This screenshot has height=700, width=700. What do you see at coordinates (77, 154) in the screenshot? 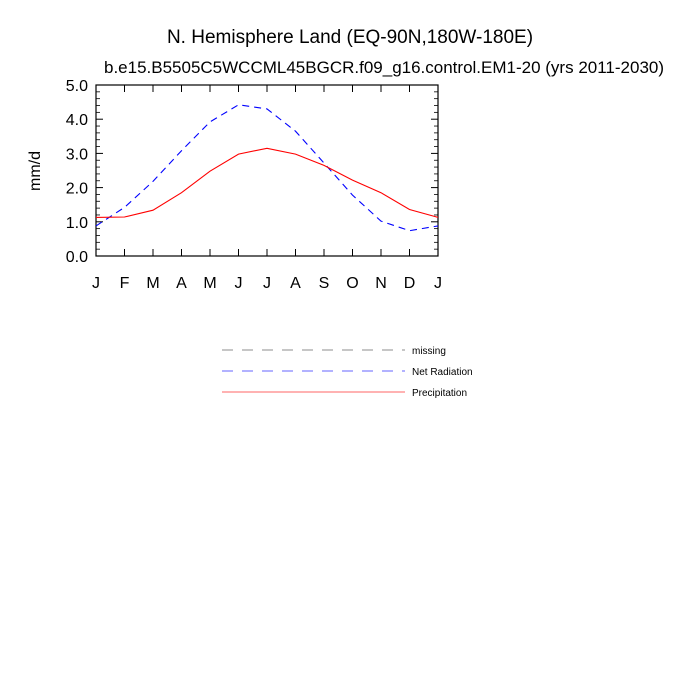
I see `y-tick-label: 3.0` at bounding box center [77, 154].